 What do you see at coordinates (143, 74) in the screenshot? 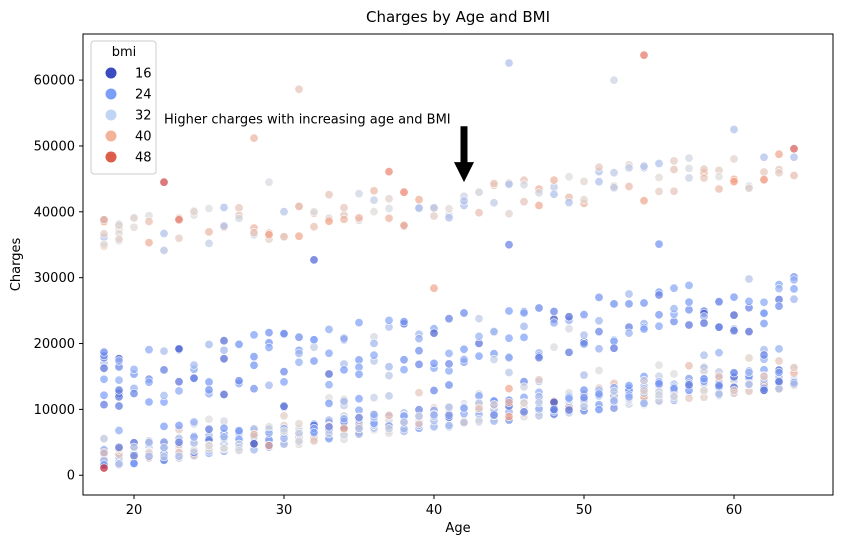
I see `legend-label: 16` at bounding box center [143, 74].